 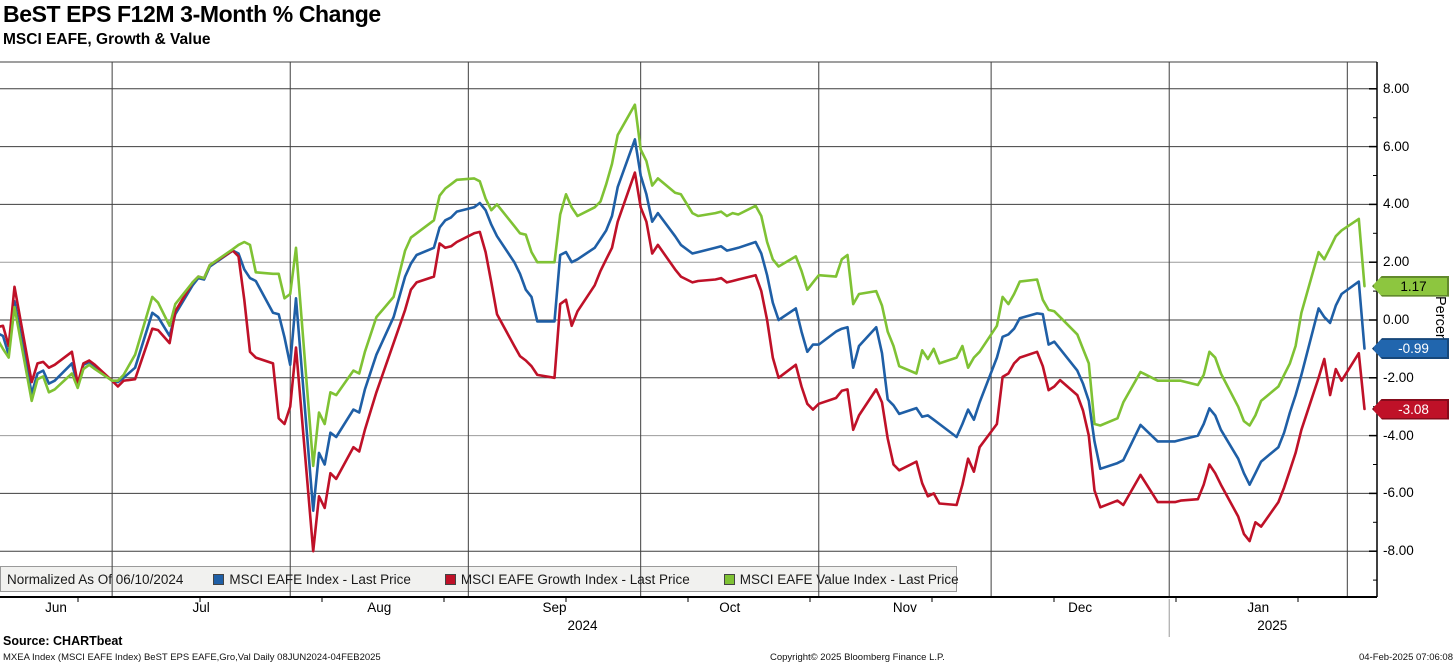 I want to click on legend-item-growth: MSCI EAFE Growth Index - Last Price, so click(x=567, y=579).